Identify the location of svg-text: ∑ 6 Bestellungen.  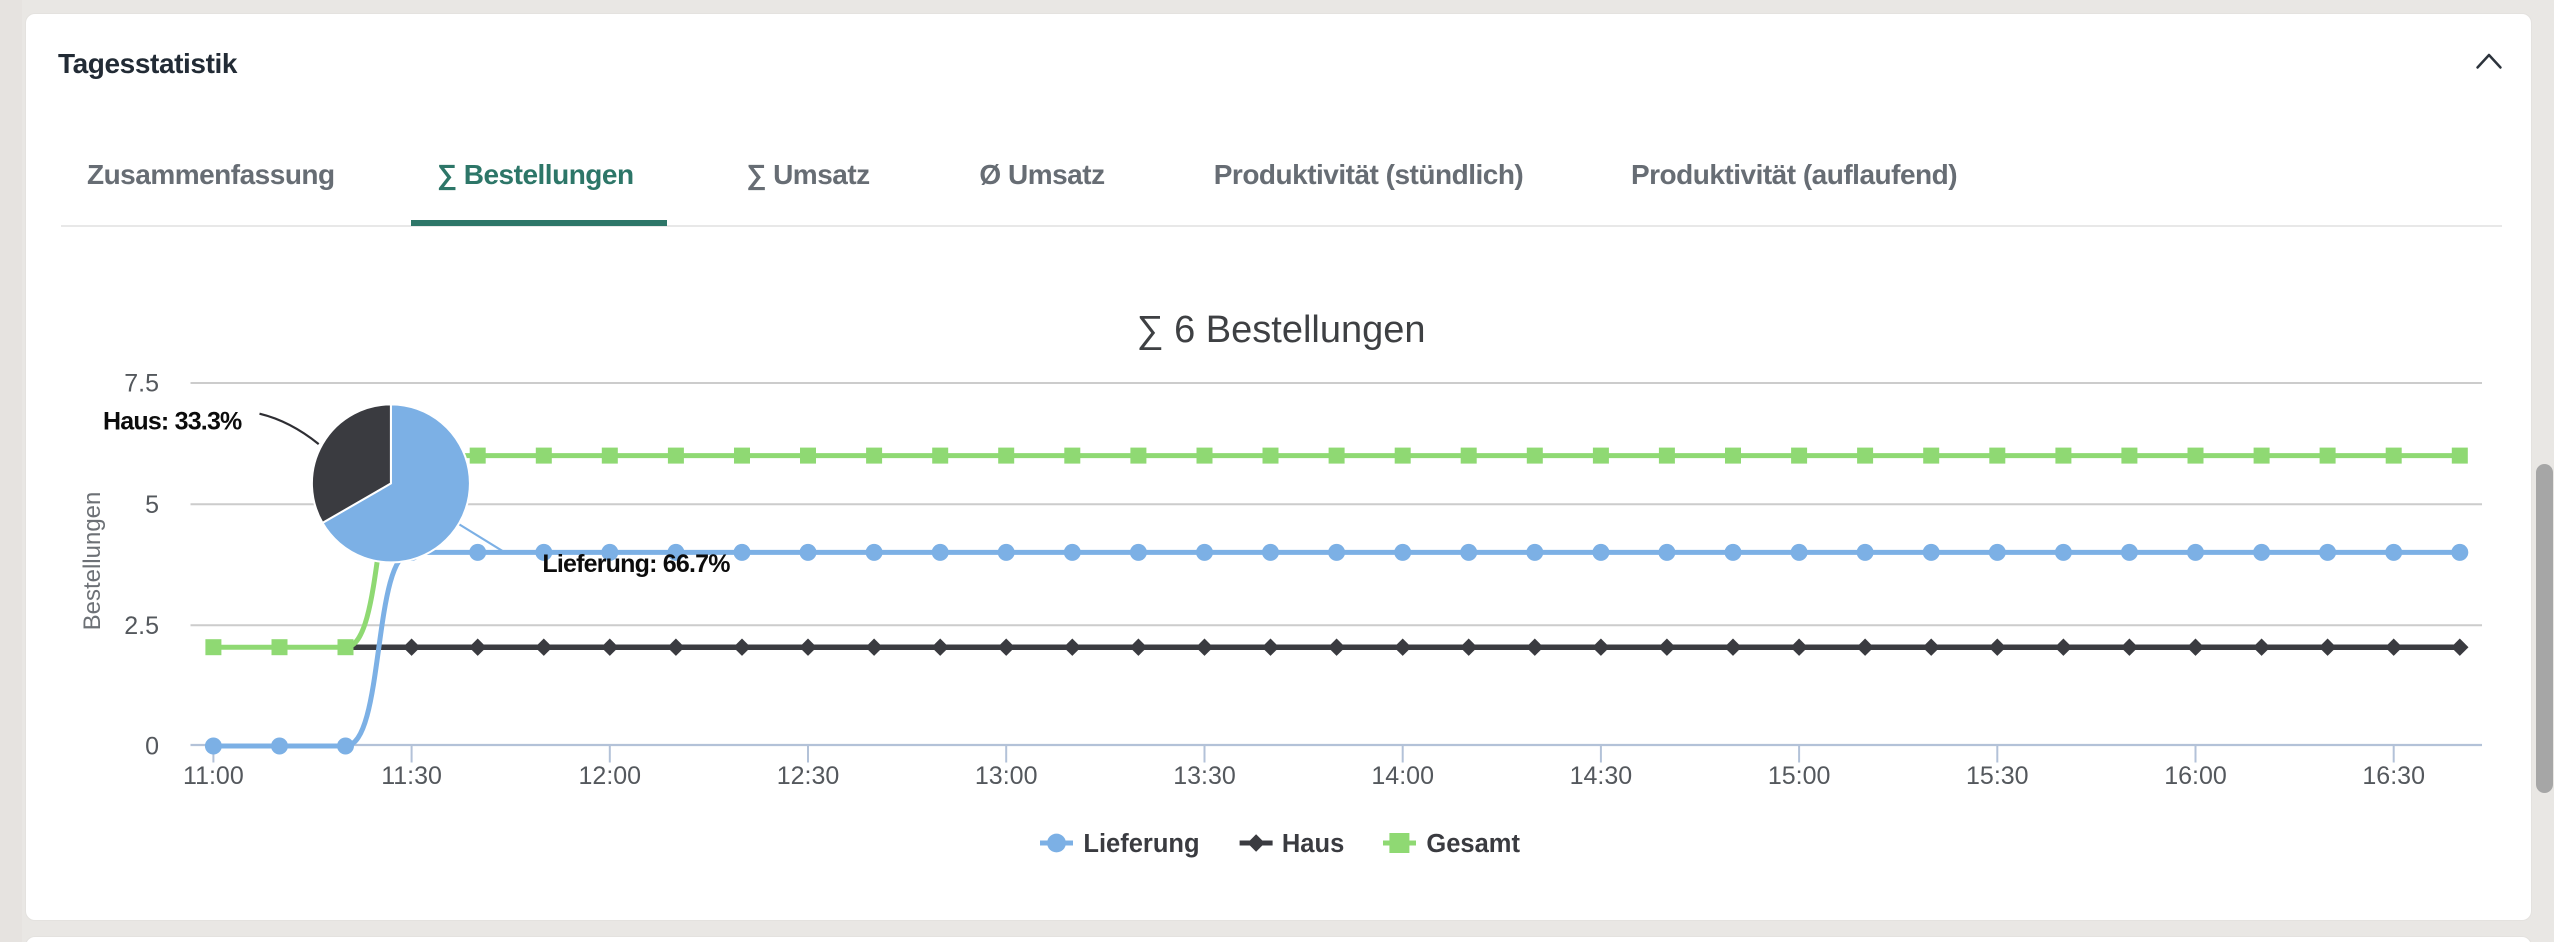
(1280, 330).